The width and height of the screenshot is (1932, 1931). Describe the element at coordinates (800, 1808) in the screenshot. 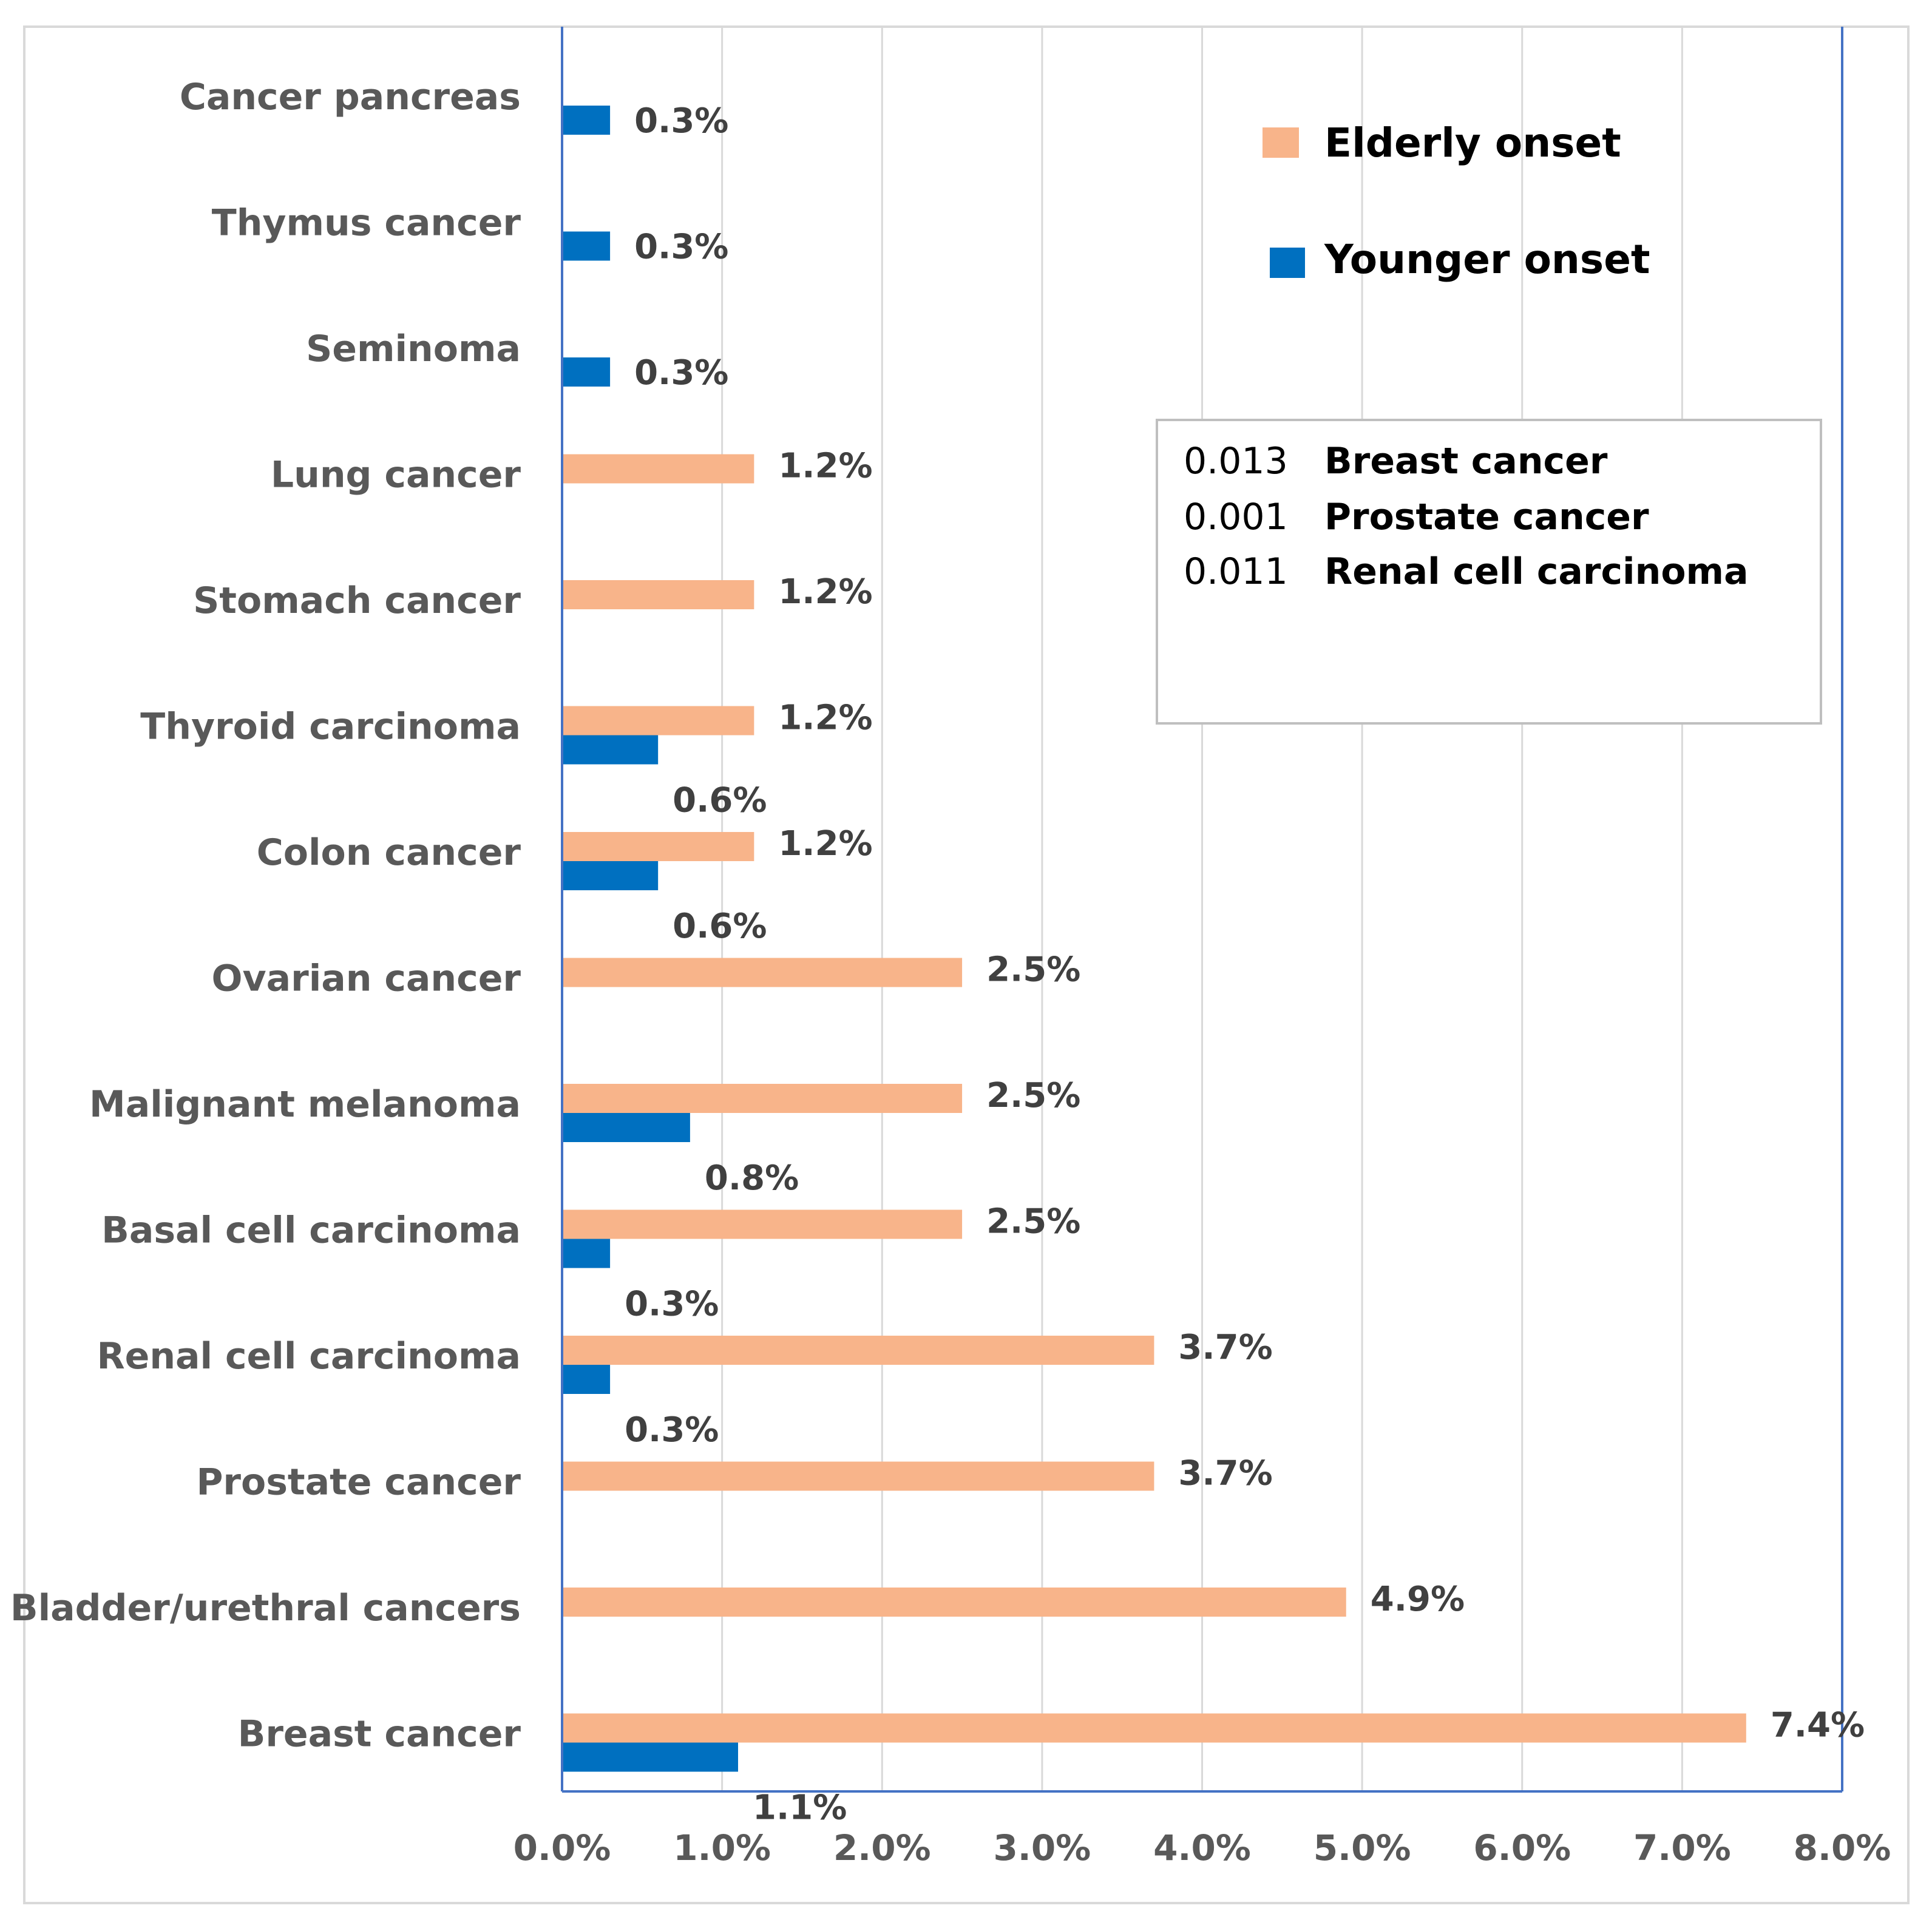

I see `value-label-younger-13: 1.1%` at that location.